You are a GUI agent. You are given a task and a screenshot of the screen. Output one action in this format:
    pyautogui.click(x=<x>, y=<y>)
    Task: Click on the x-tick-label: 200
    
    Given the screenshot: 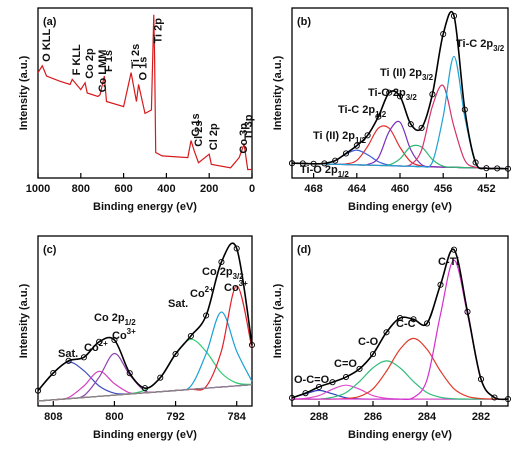 What is the action you would take?
    pyautogui.click(x=209, y=189)
    